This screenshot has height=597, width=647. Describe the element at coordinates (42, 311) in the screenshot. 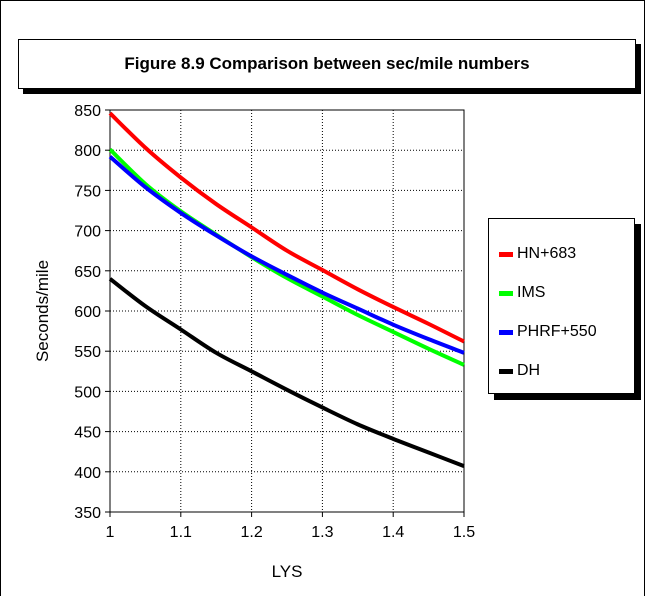

I see `y-axis-label: Seconds/mile` at that location.